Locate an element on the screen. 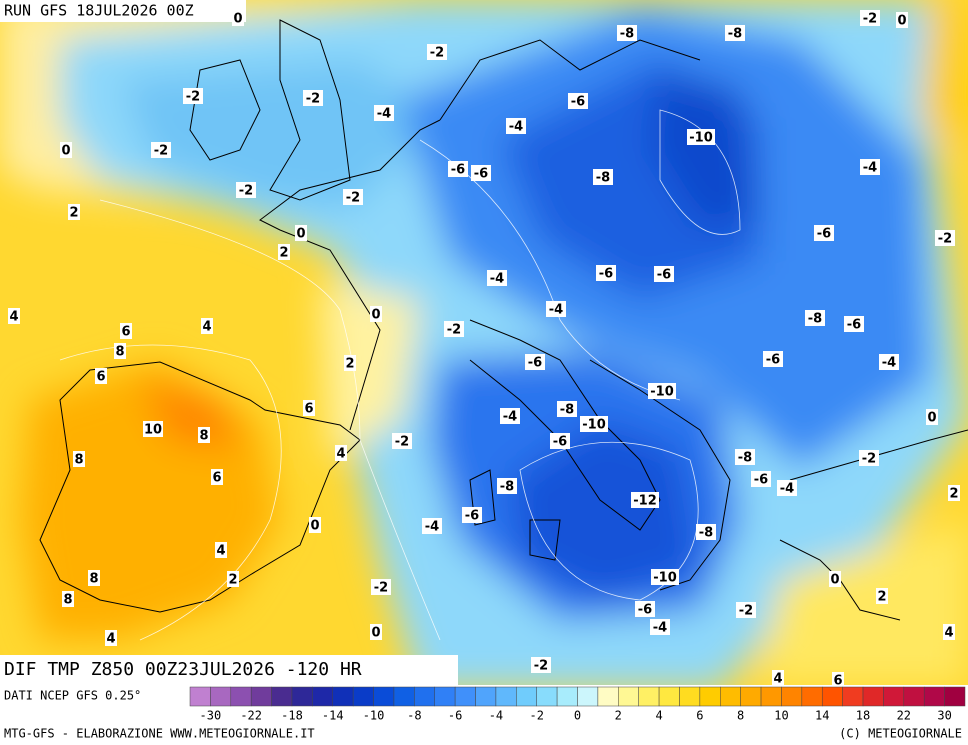 This screenshot has width=968, height=745. colorbar-label: 8 is located at coordinates (740, 716).